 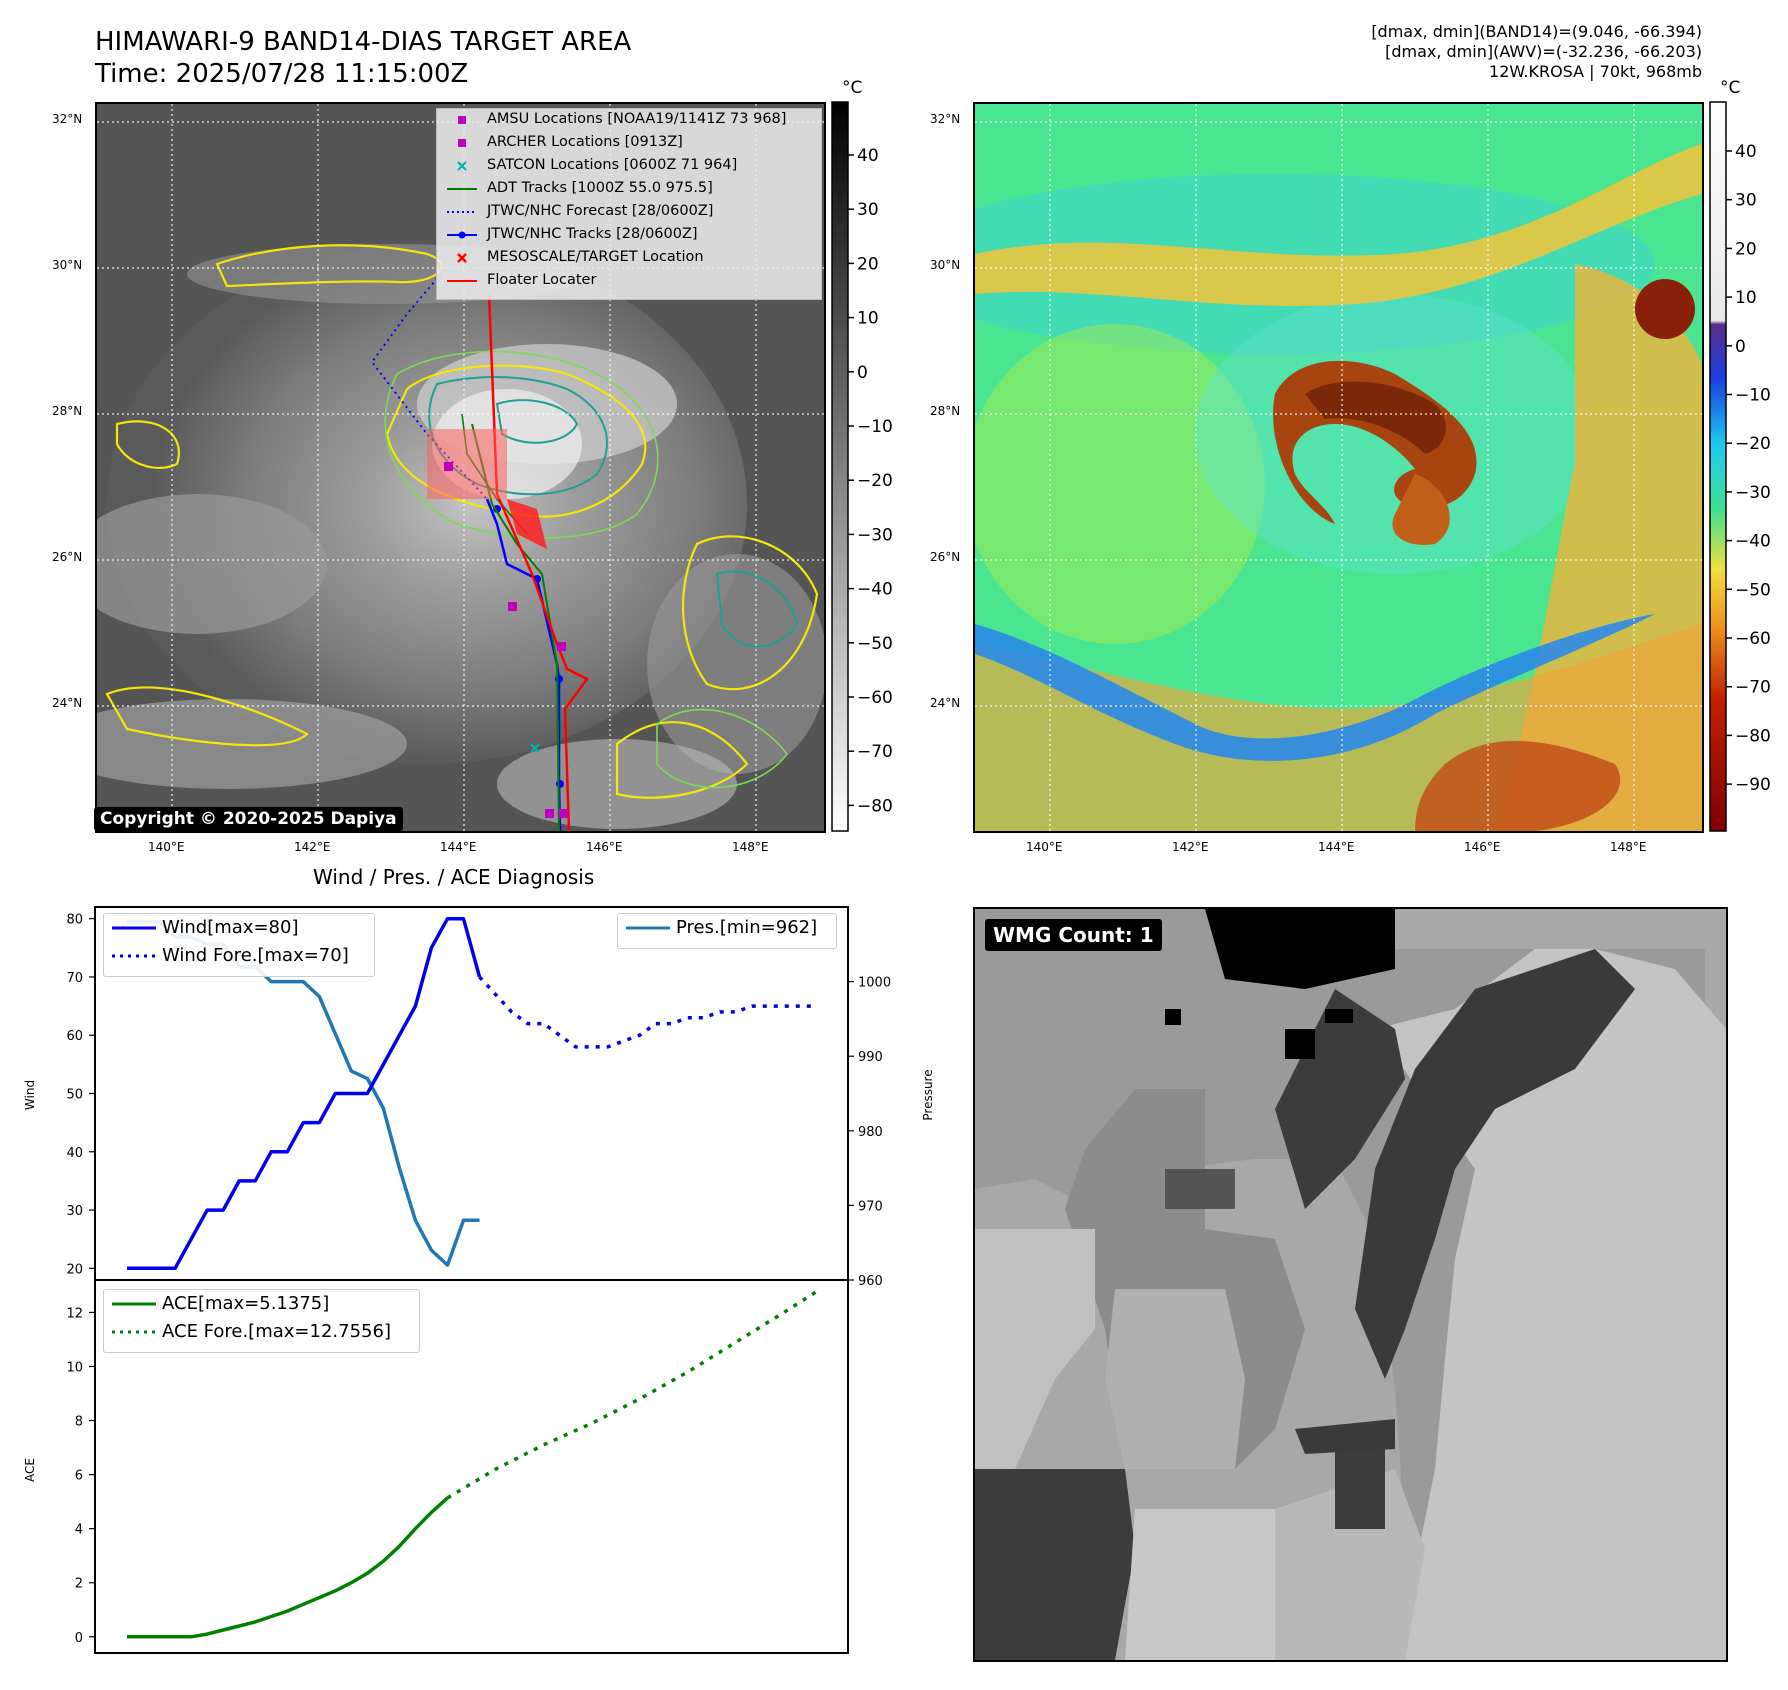 What do you see at coordinates (1073, 935) in the screenshot?
I see `wmg-count-badge: WMG Count: 1` at bounding box center [1073, 935].